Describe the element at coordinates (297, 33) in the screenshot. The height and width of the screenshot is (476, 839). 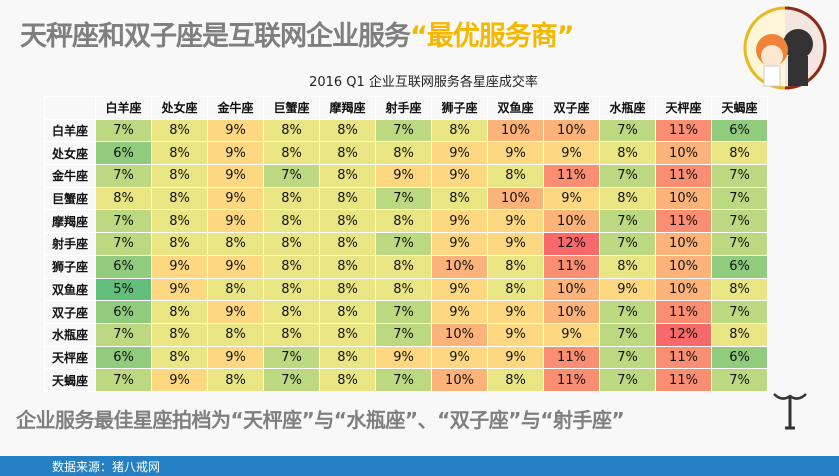
I see `page-title: 天秤座和双子座是互联网企业服务“最优服务商”` at that location.